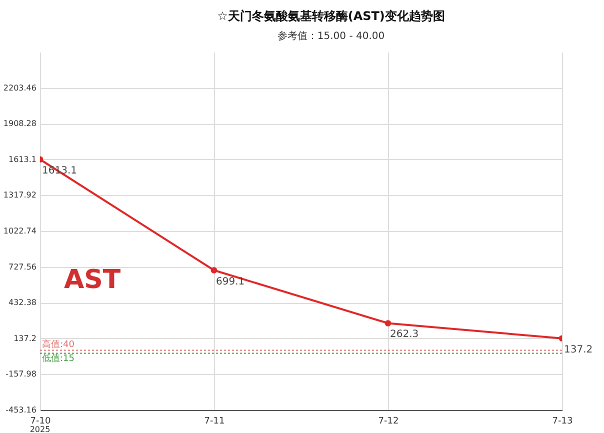 This screenshot has width=604, height=433. What do you see at coordinates (230, 282) in the screenshot?
I see `data-label: 699.1` at bounding box center [230, 282].